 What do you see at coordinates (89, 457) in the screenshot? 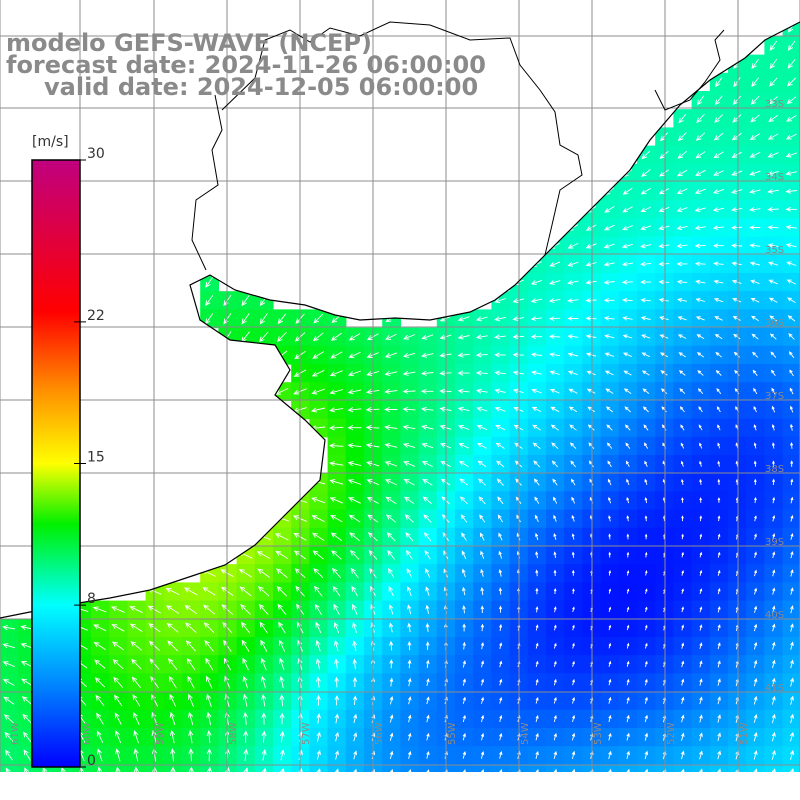
I see `colorbar-ticks: 30 22 15 8 0` at bounding box center [89, 457].